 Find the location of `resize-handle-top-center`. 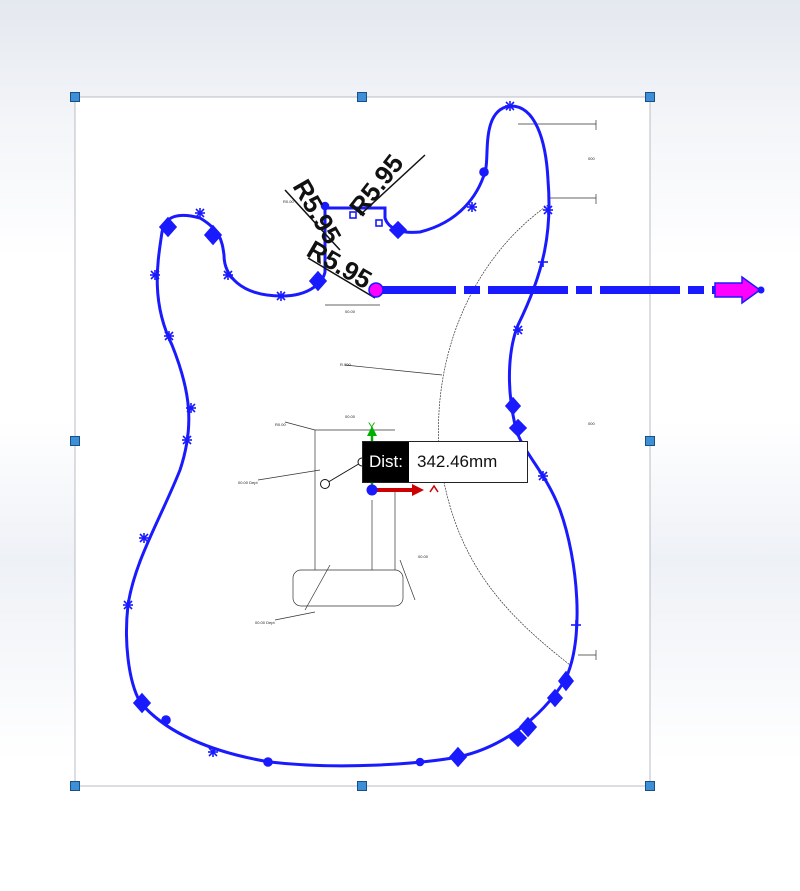

resize-handle-top-center is located at coordinates (362, 97).